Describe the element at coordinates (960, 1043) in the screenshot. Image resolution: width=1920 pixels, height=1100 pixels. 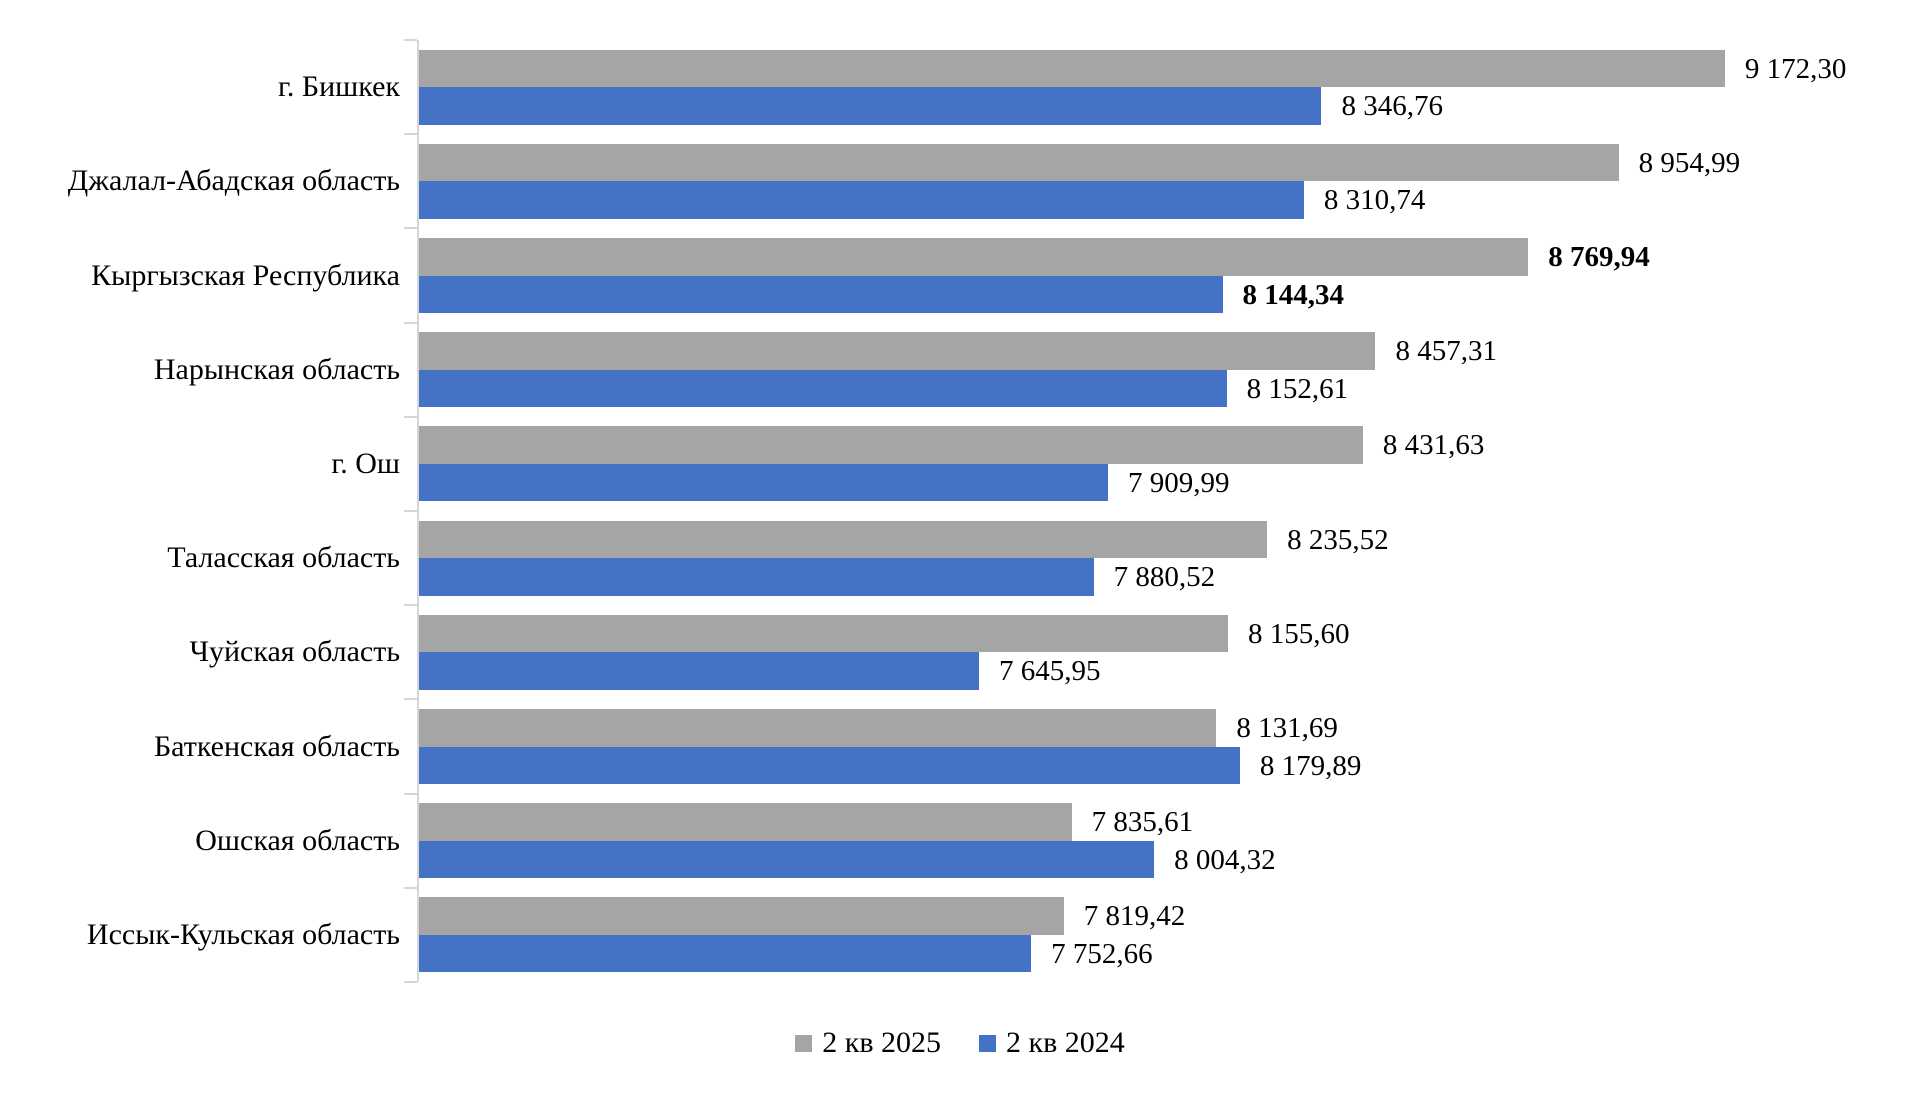
I see `legend: 2 кв 2025 2 кв 2024` at that location.